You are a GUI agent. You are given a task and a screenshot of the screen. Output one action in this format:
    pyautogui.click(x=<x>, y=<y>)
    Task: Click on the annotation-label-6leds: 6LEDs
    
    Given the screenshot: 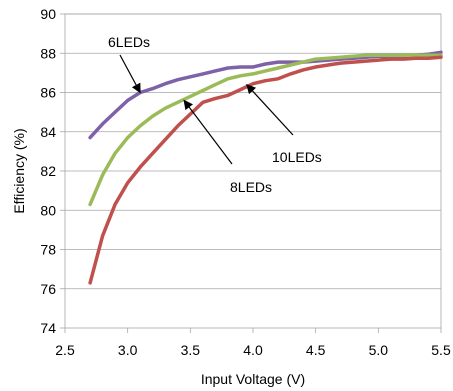 What is the action you would take?
    pyautogui.click(x=129, y=42)
    